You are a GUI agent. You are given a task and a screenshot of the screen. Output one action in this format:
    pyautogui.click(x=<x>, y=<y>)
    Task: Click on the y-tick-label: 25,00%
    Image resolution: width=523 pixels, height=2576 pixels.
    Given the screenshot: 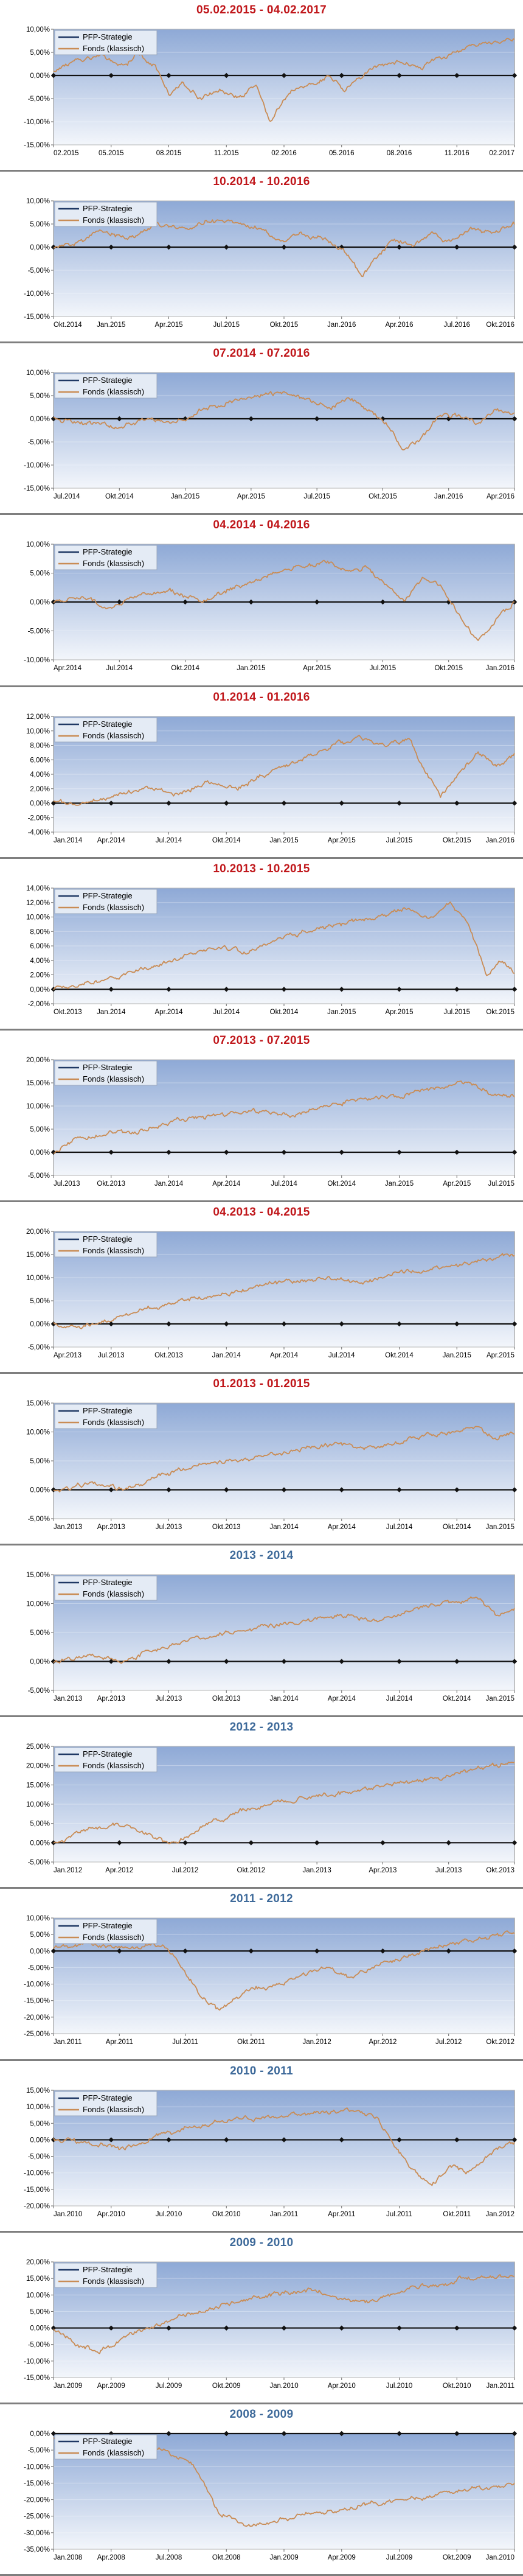 What is the action you would take?
    pyautogui.click(x=38, y=1747)
    